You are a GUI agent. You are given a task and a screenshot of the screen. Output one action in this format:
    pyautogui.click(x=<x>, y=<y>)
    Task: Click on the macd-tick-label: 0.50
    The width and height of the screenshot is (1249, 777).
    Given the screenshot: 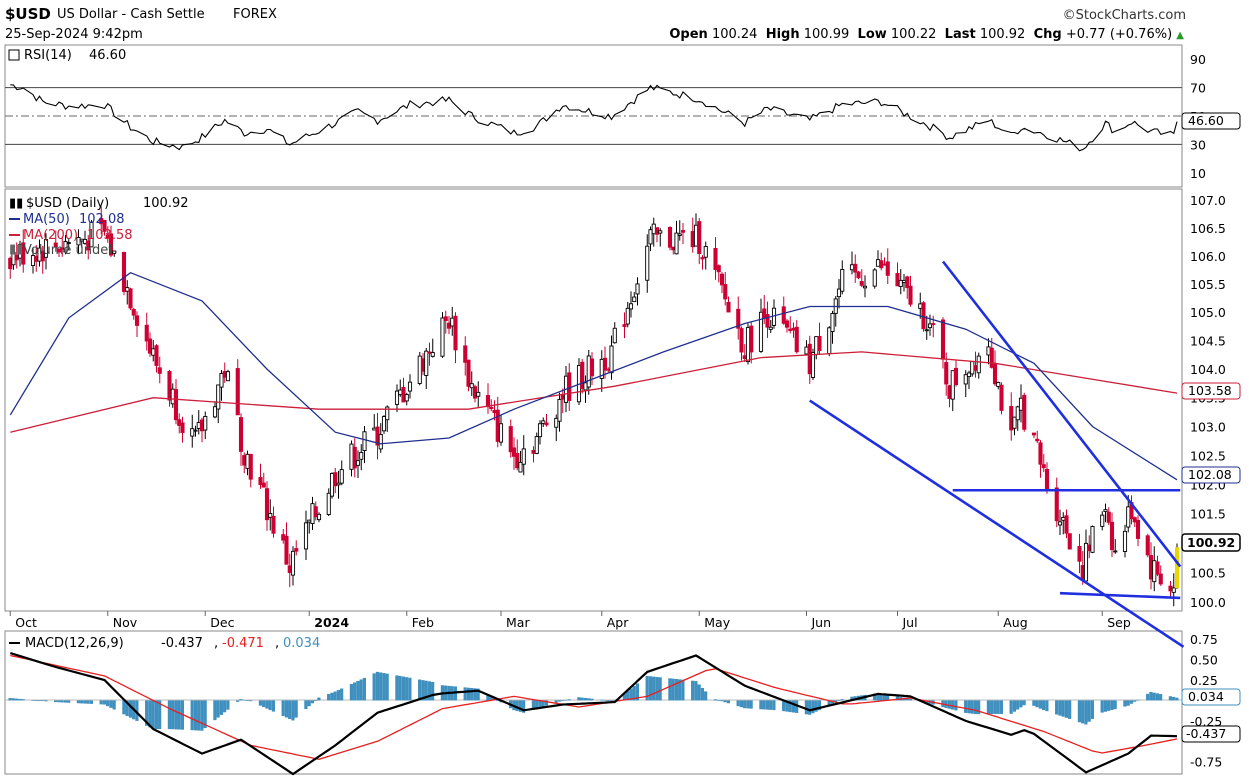 What is the action you would take?
    pyautogui.click(x=1204, y=660)
    